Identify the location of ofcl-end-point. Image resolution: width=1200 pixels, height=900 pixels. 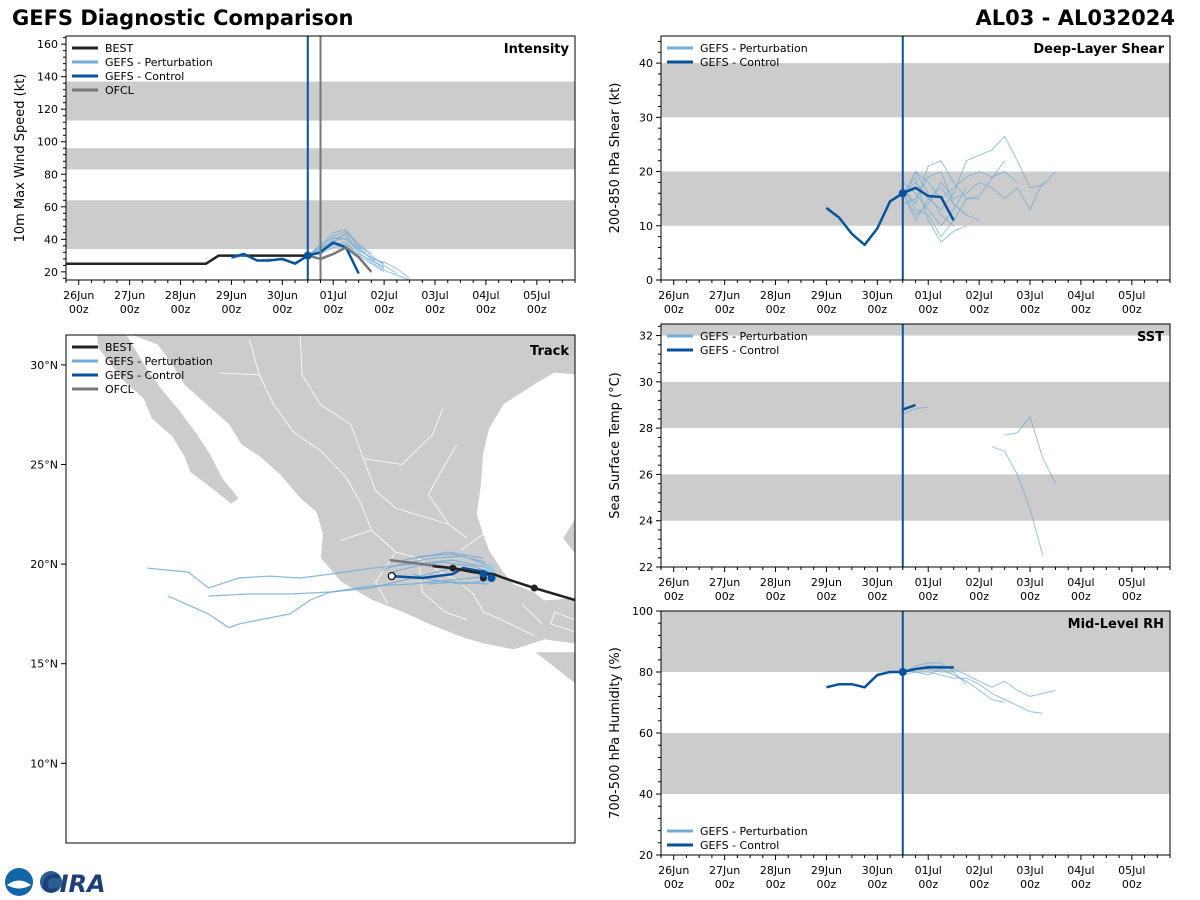
(391, 576).